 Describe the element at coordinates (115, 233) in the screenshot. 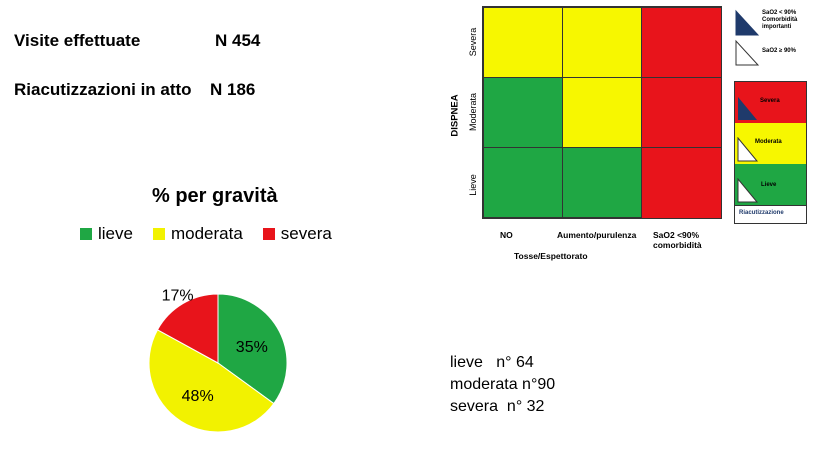

I see `legend-label-lieve: lieve` at that location.